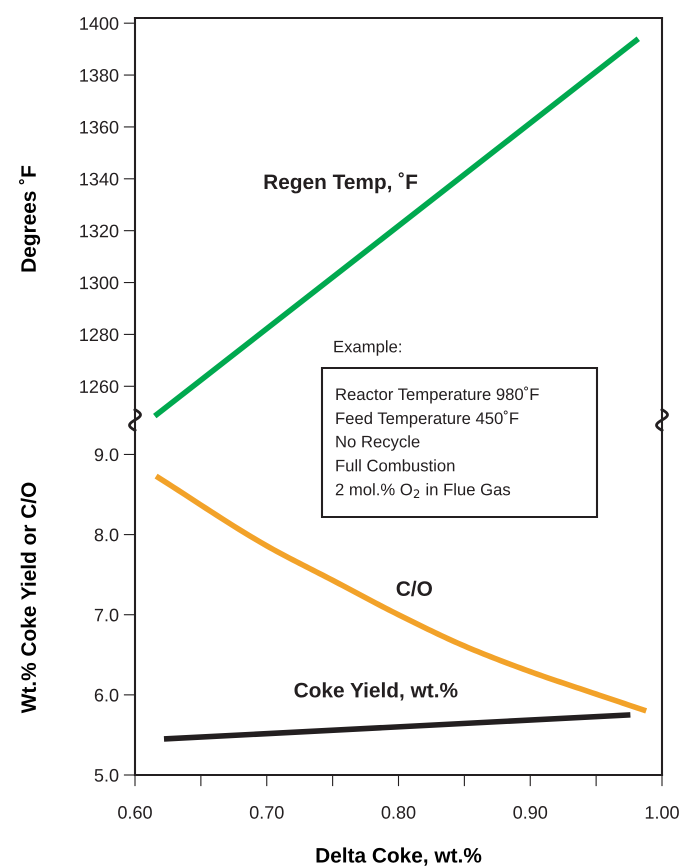 The width and height of the screenshot is (685, 866). I want to click on y-tick-label: 9.0, so click(106, 455).